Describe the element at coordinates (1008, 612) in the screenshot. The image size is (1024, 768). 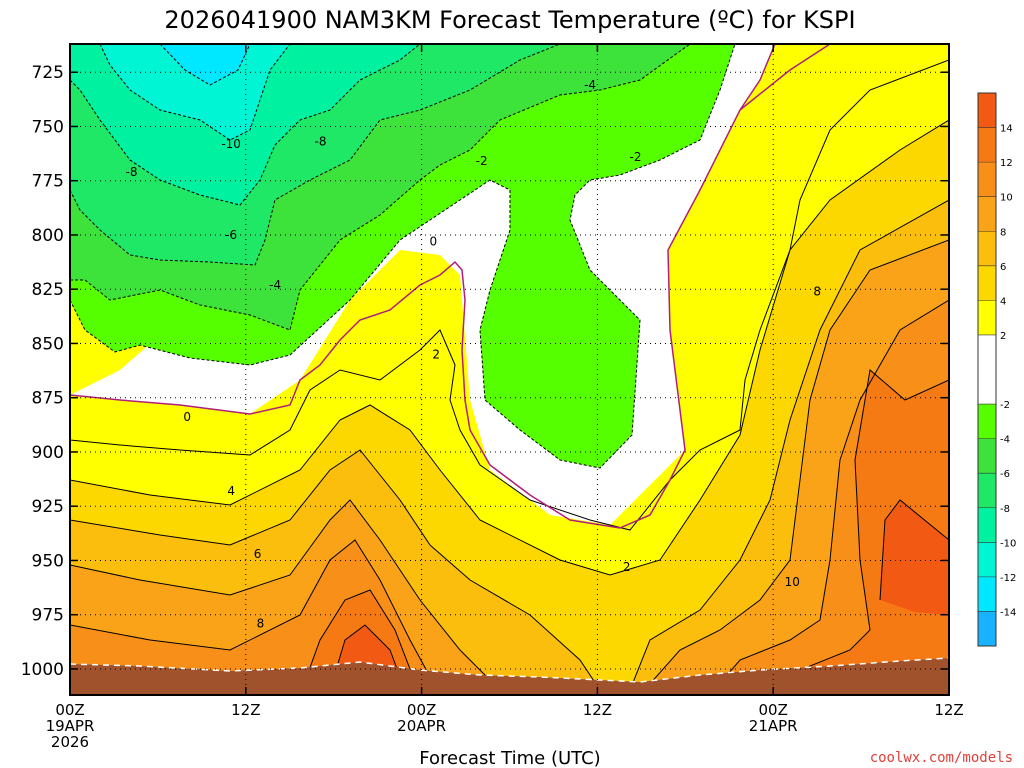
I see `colorbar-tick-label: -14` at that location.